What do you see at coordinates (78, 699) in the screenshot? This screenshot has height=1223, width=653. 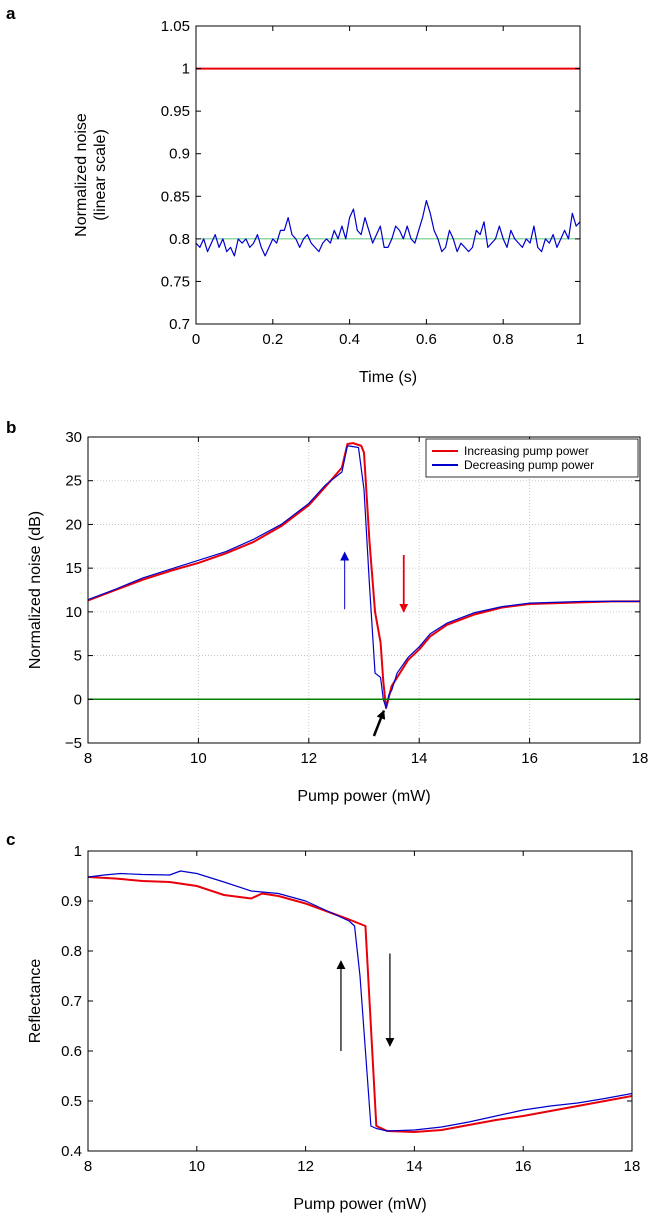 I see `y-tick-label: 0` at bounding box center [78, 699].